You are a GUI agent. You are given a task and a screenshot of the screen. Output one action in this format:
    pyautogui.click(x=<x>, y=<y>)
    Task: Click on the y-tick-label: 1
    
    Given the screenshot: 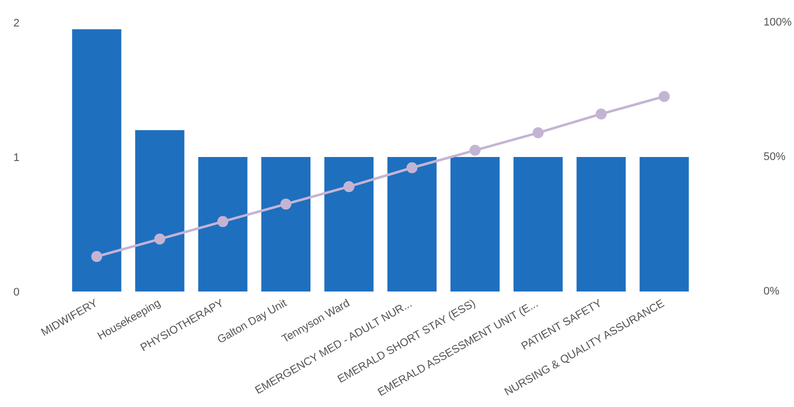 What is the action you would take?
    pyautogui.click(x=16, y=158)
    